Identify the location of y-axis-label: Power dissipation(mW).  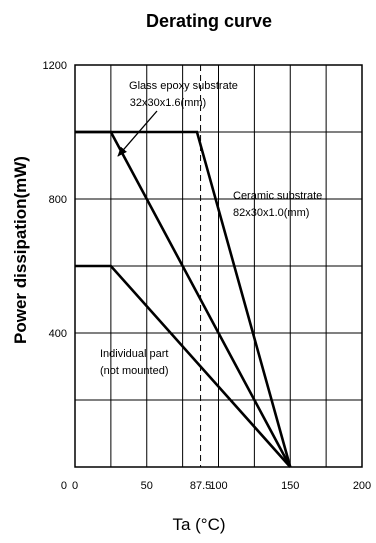
(20, 250).